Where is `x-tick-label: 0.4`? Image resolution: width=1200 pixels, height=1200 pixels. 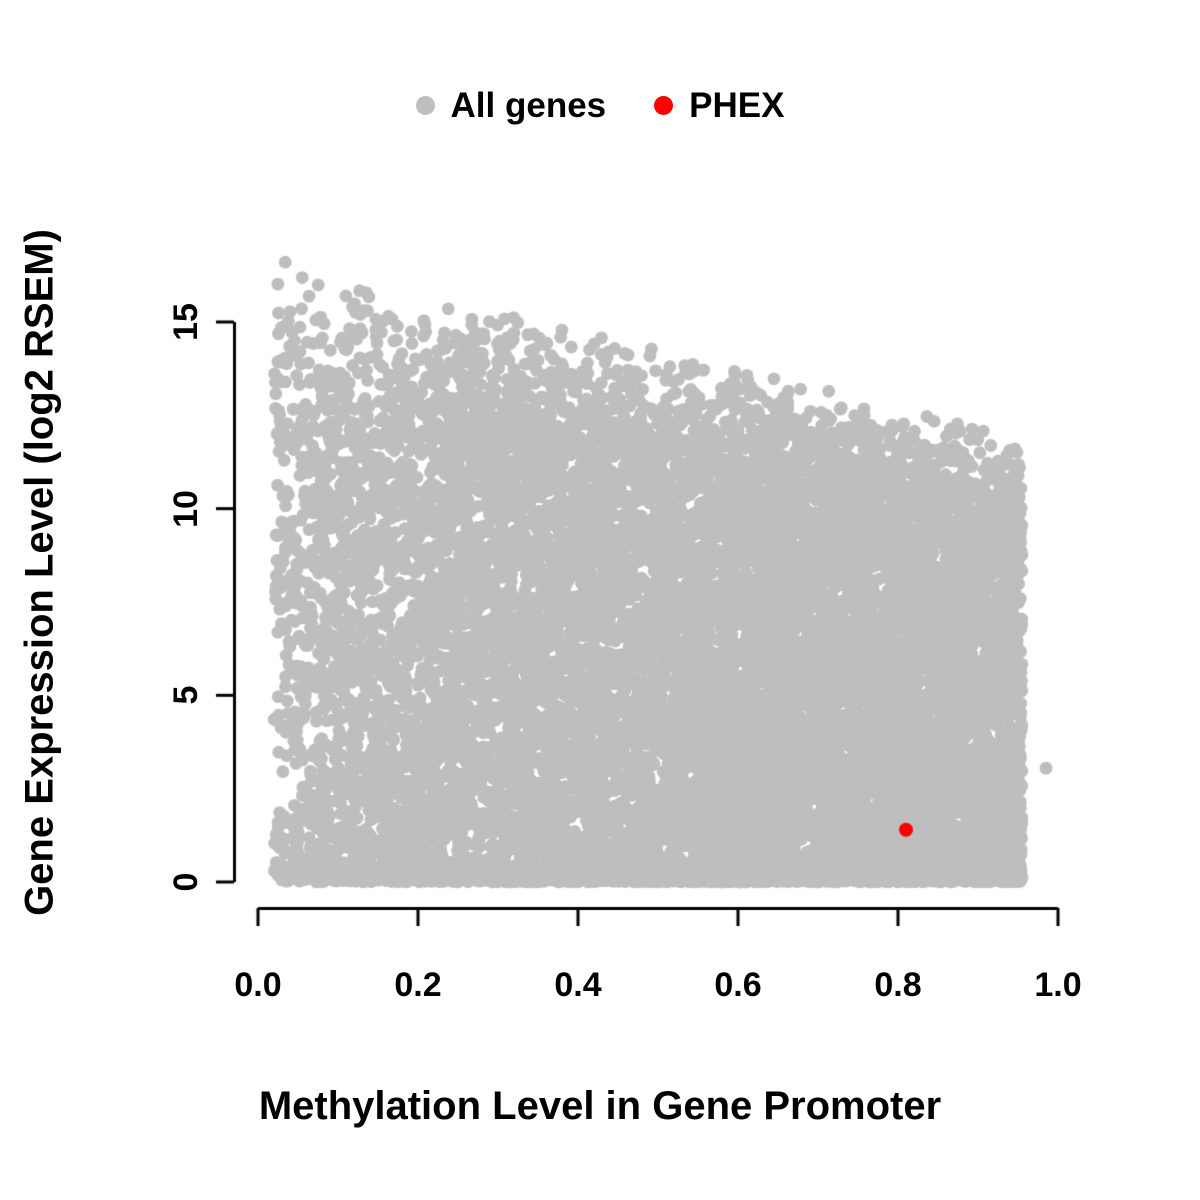
x-tick-label: 0.4 is located at coordinates (578, 985).